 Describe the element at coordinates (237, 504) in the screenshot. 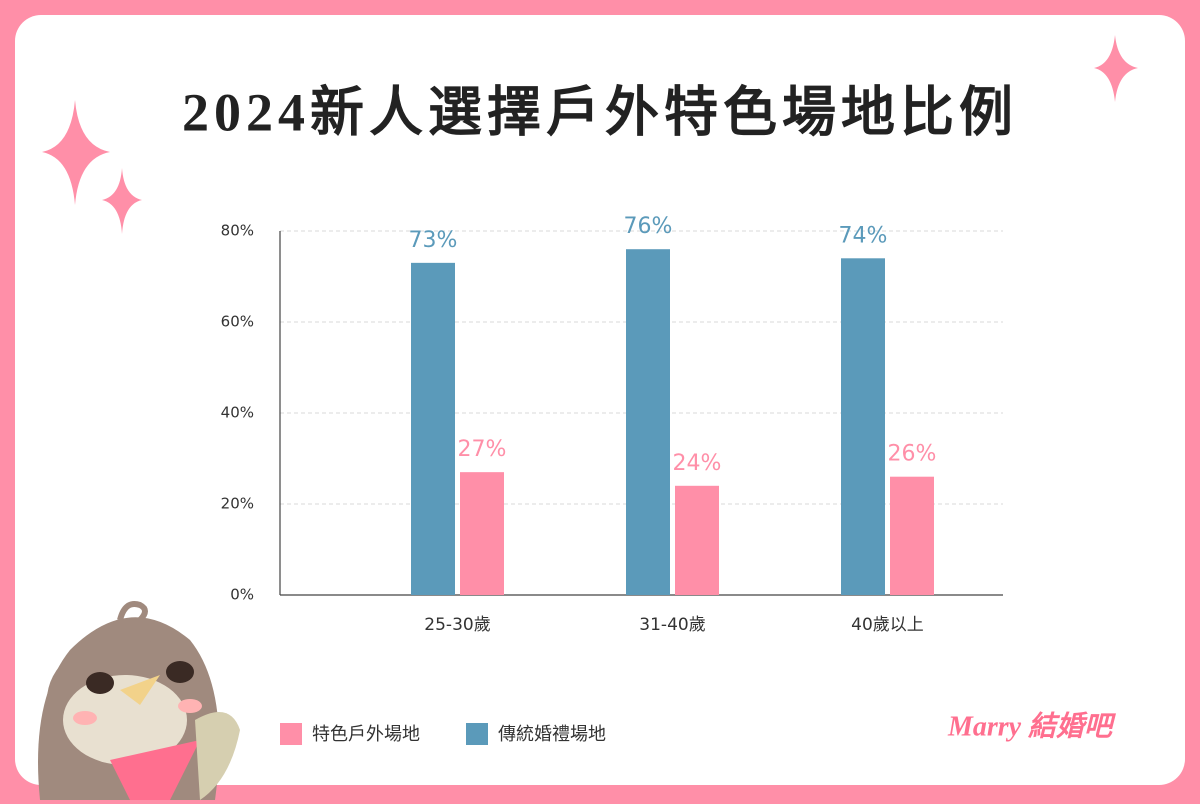

I see `y-tick-label: 20%` at that location.